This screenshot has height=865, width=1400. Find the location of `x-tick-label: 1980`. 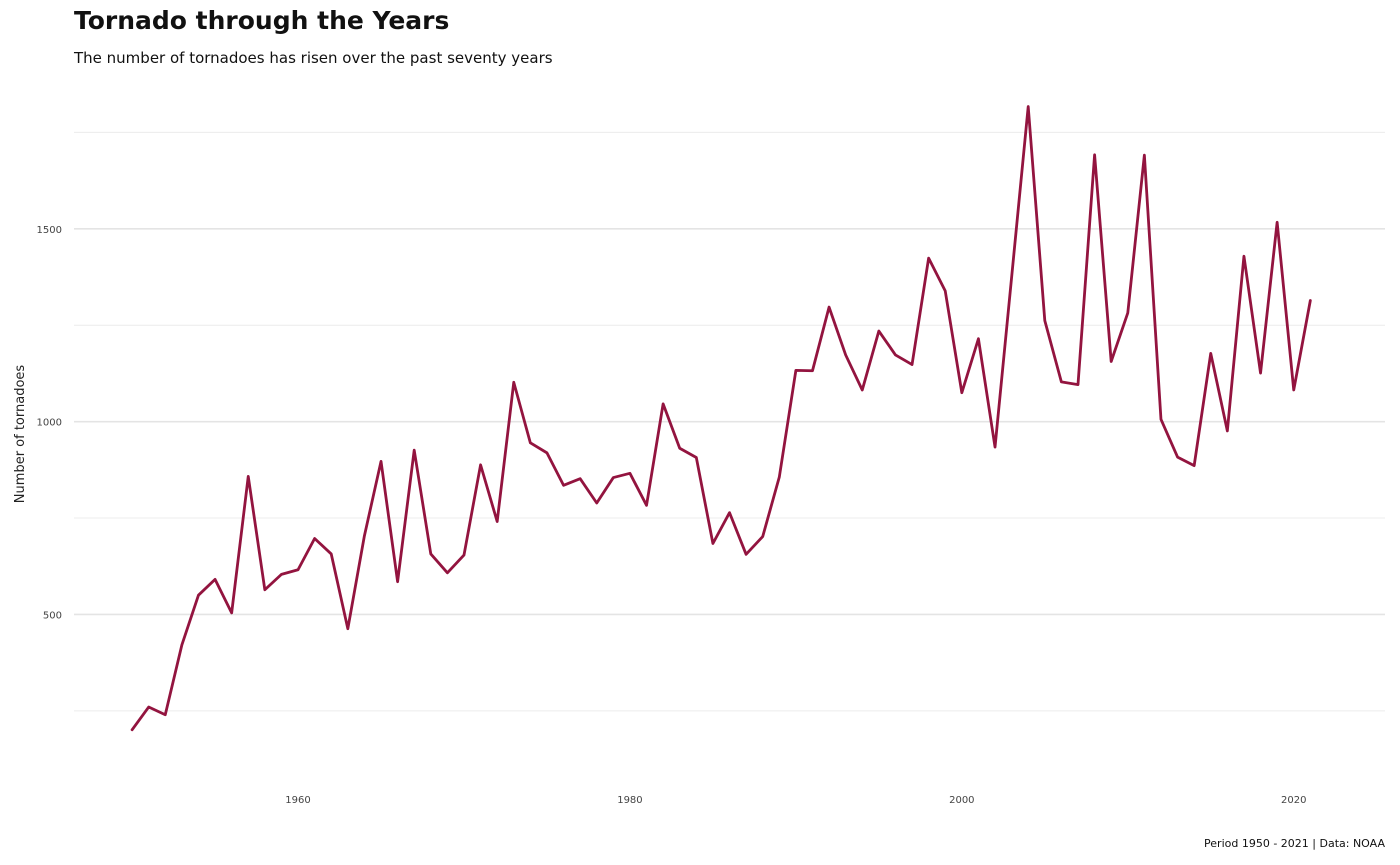

x-tick-label: 1980 is located at coordinates (629, 800).